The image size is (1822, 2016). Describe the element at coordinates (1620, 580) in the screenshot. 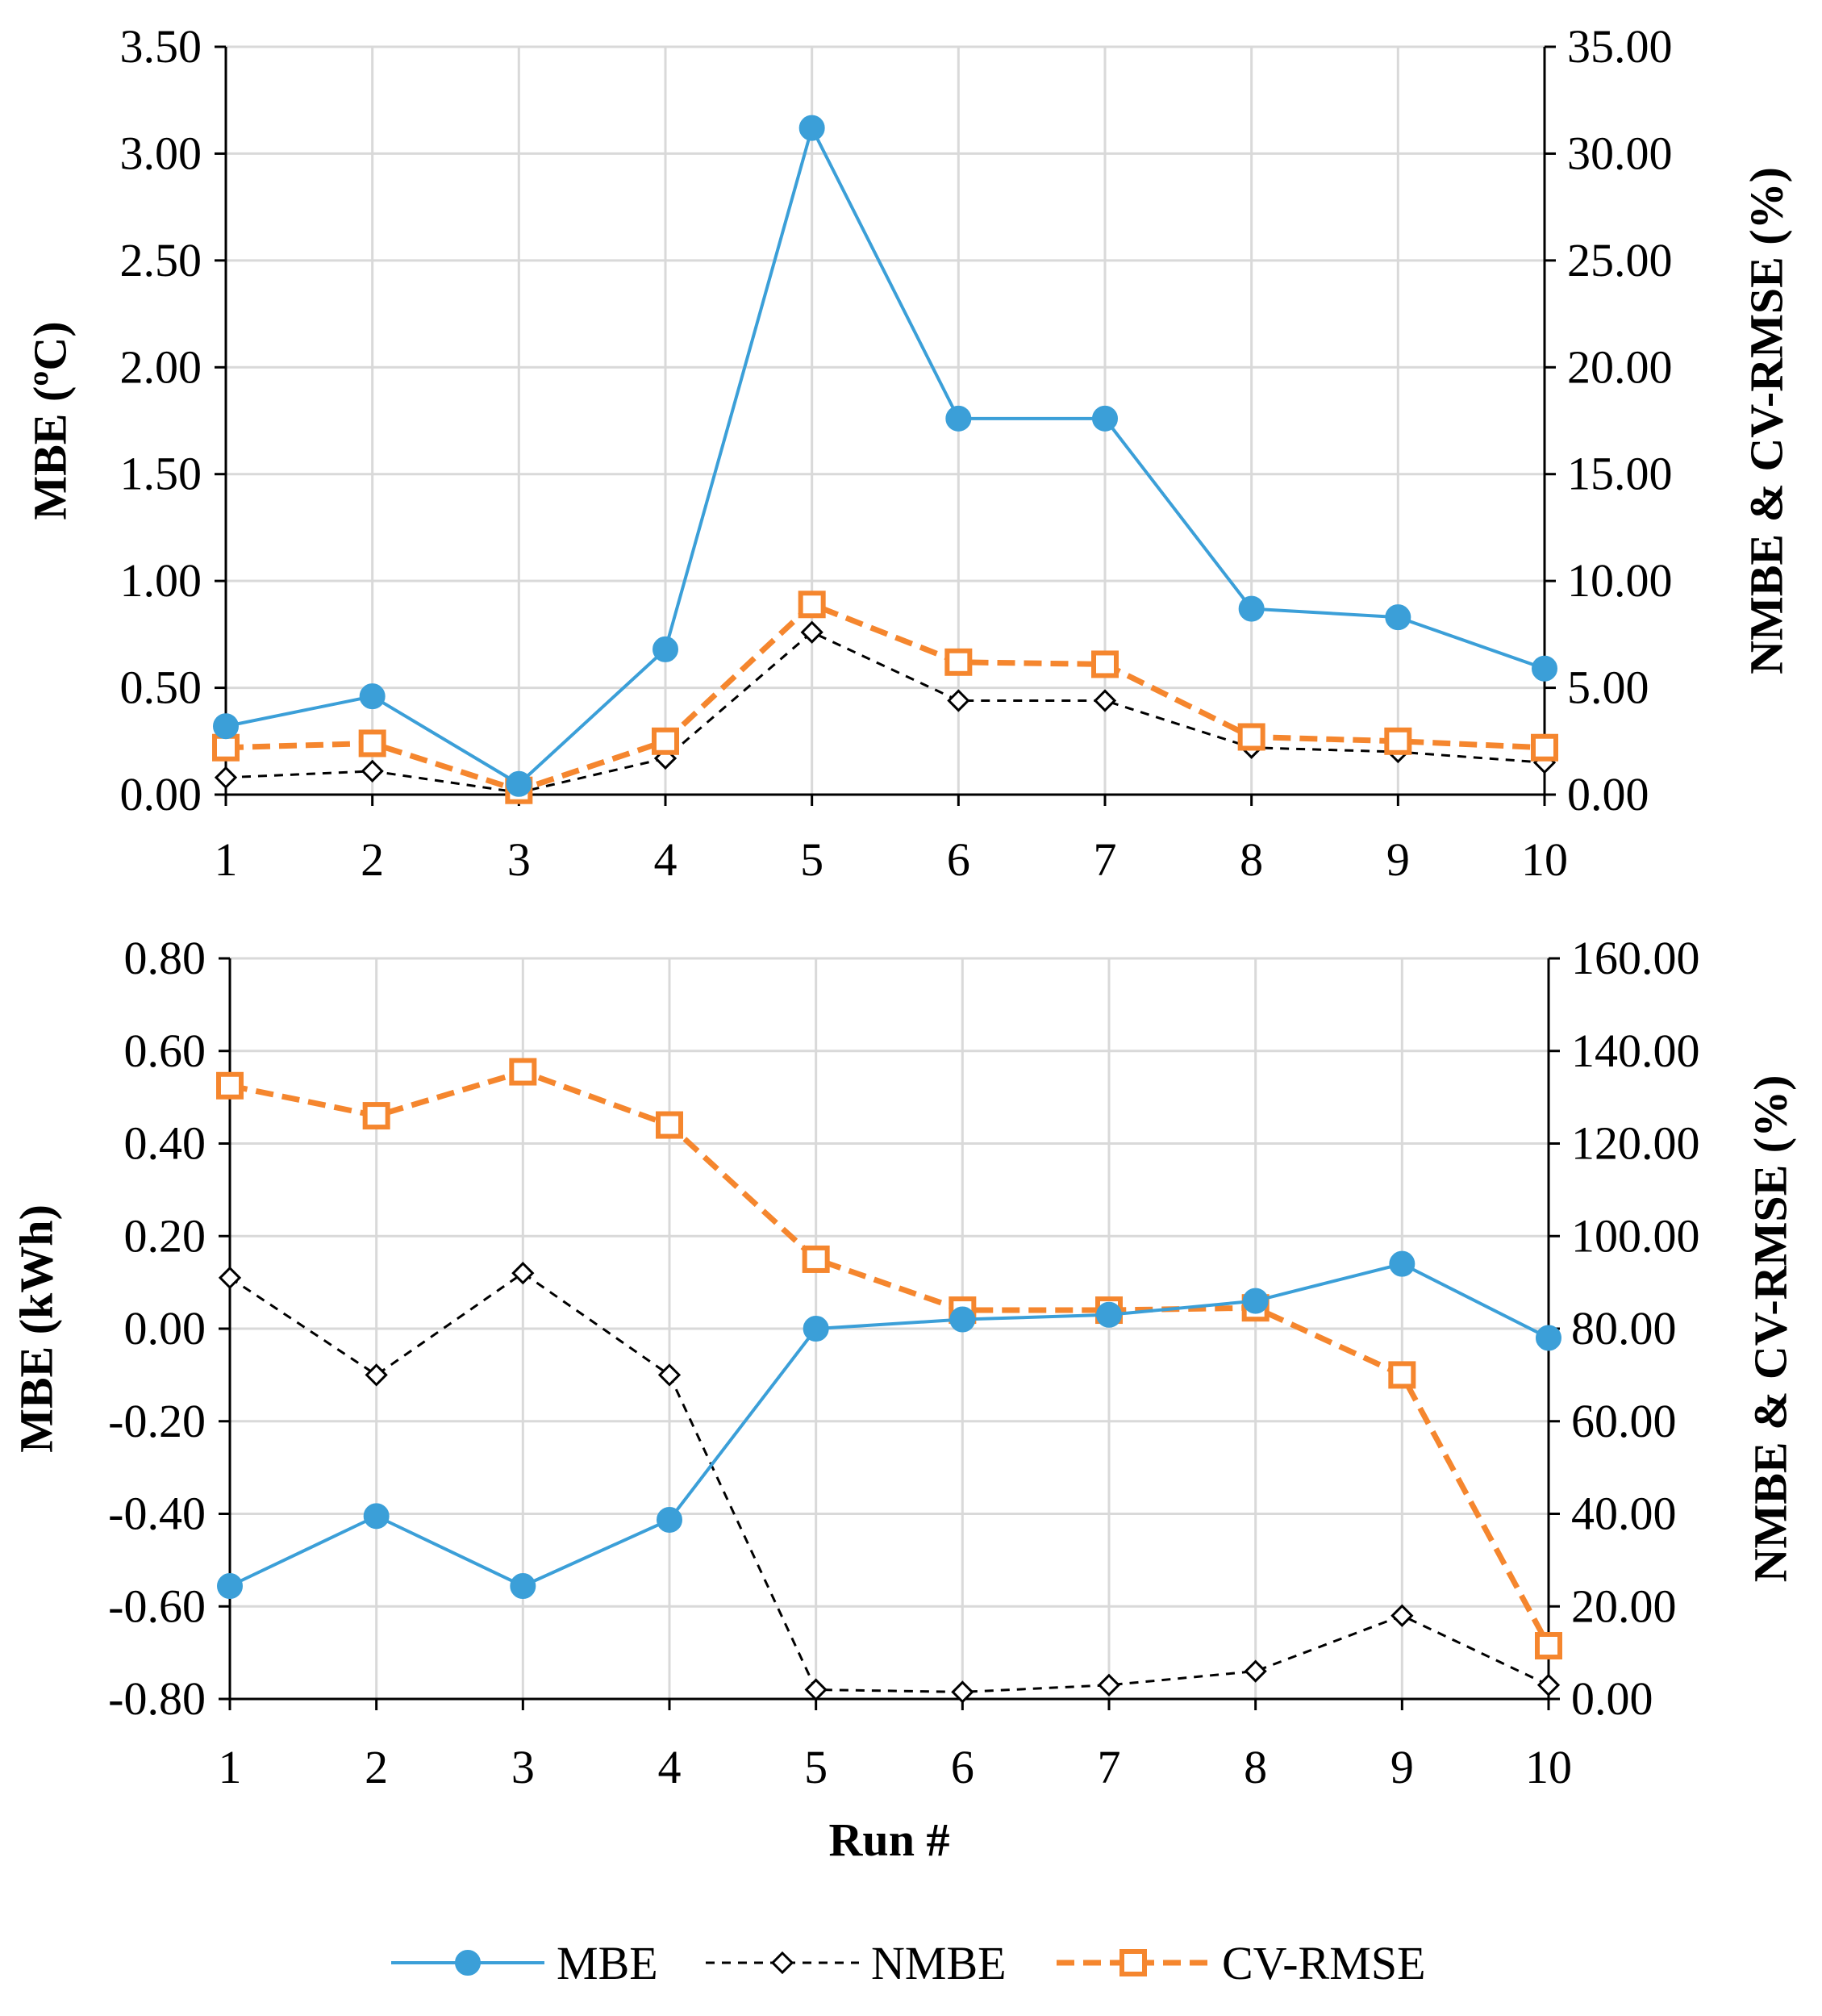

I see `y2-tick-label: 10.00` at that location.